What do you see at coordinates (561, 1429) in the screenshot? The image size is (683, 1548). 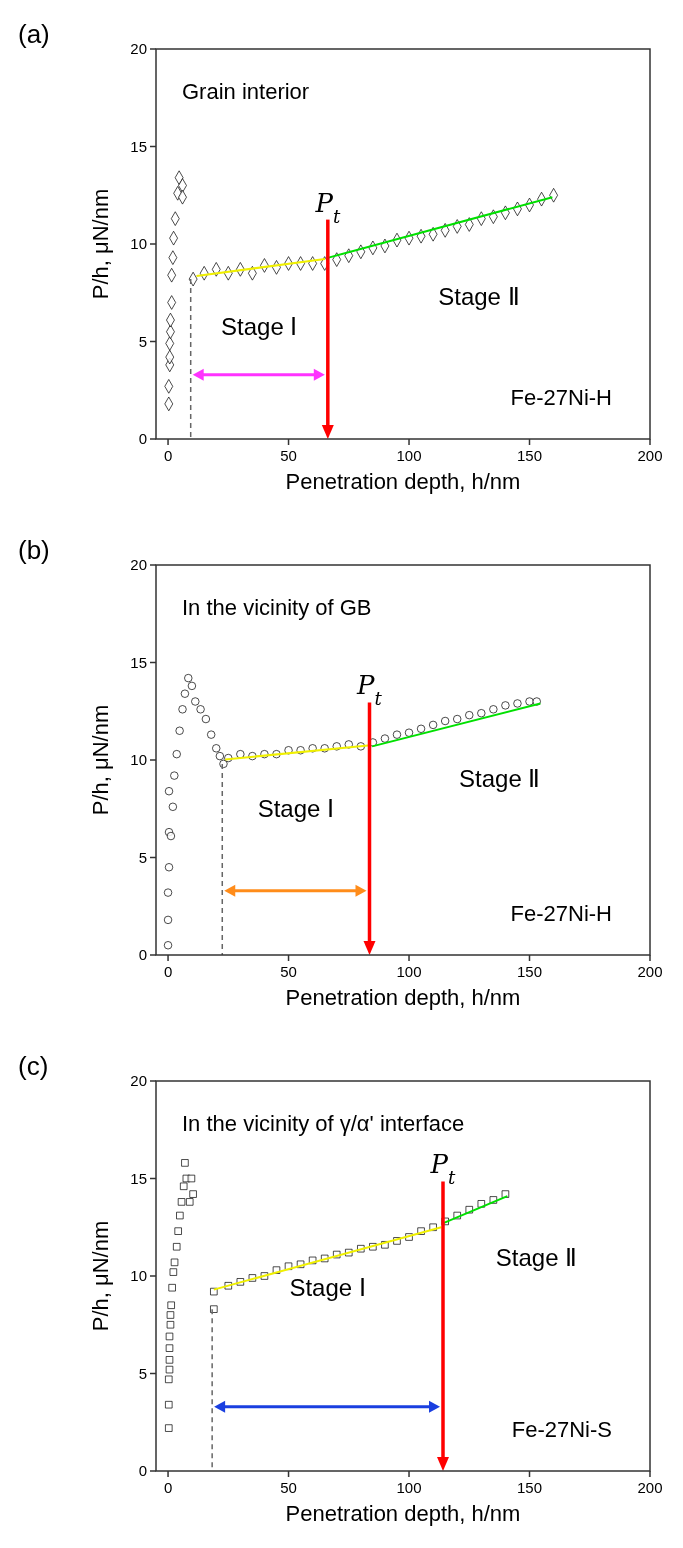 I see `annotation: Fe-27Ni-S` at bounding box center [561, 1429].